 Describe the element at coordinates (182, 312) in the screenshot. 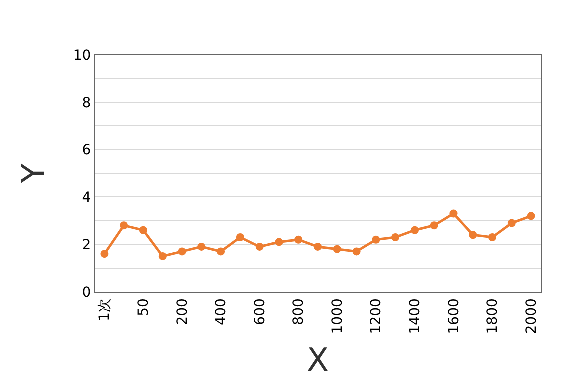

I see `x-tick-label: 200` at that location.